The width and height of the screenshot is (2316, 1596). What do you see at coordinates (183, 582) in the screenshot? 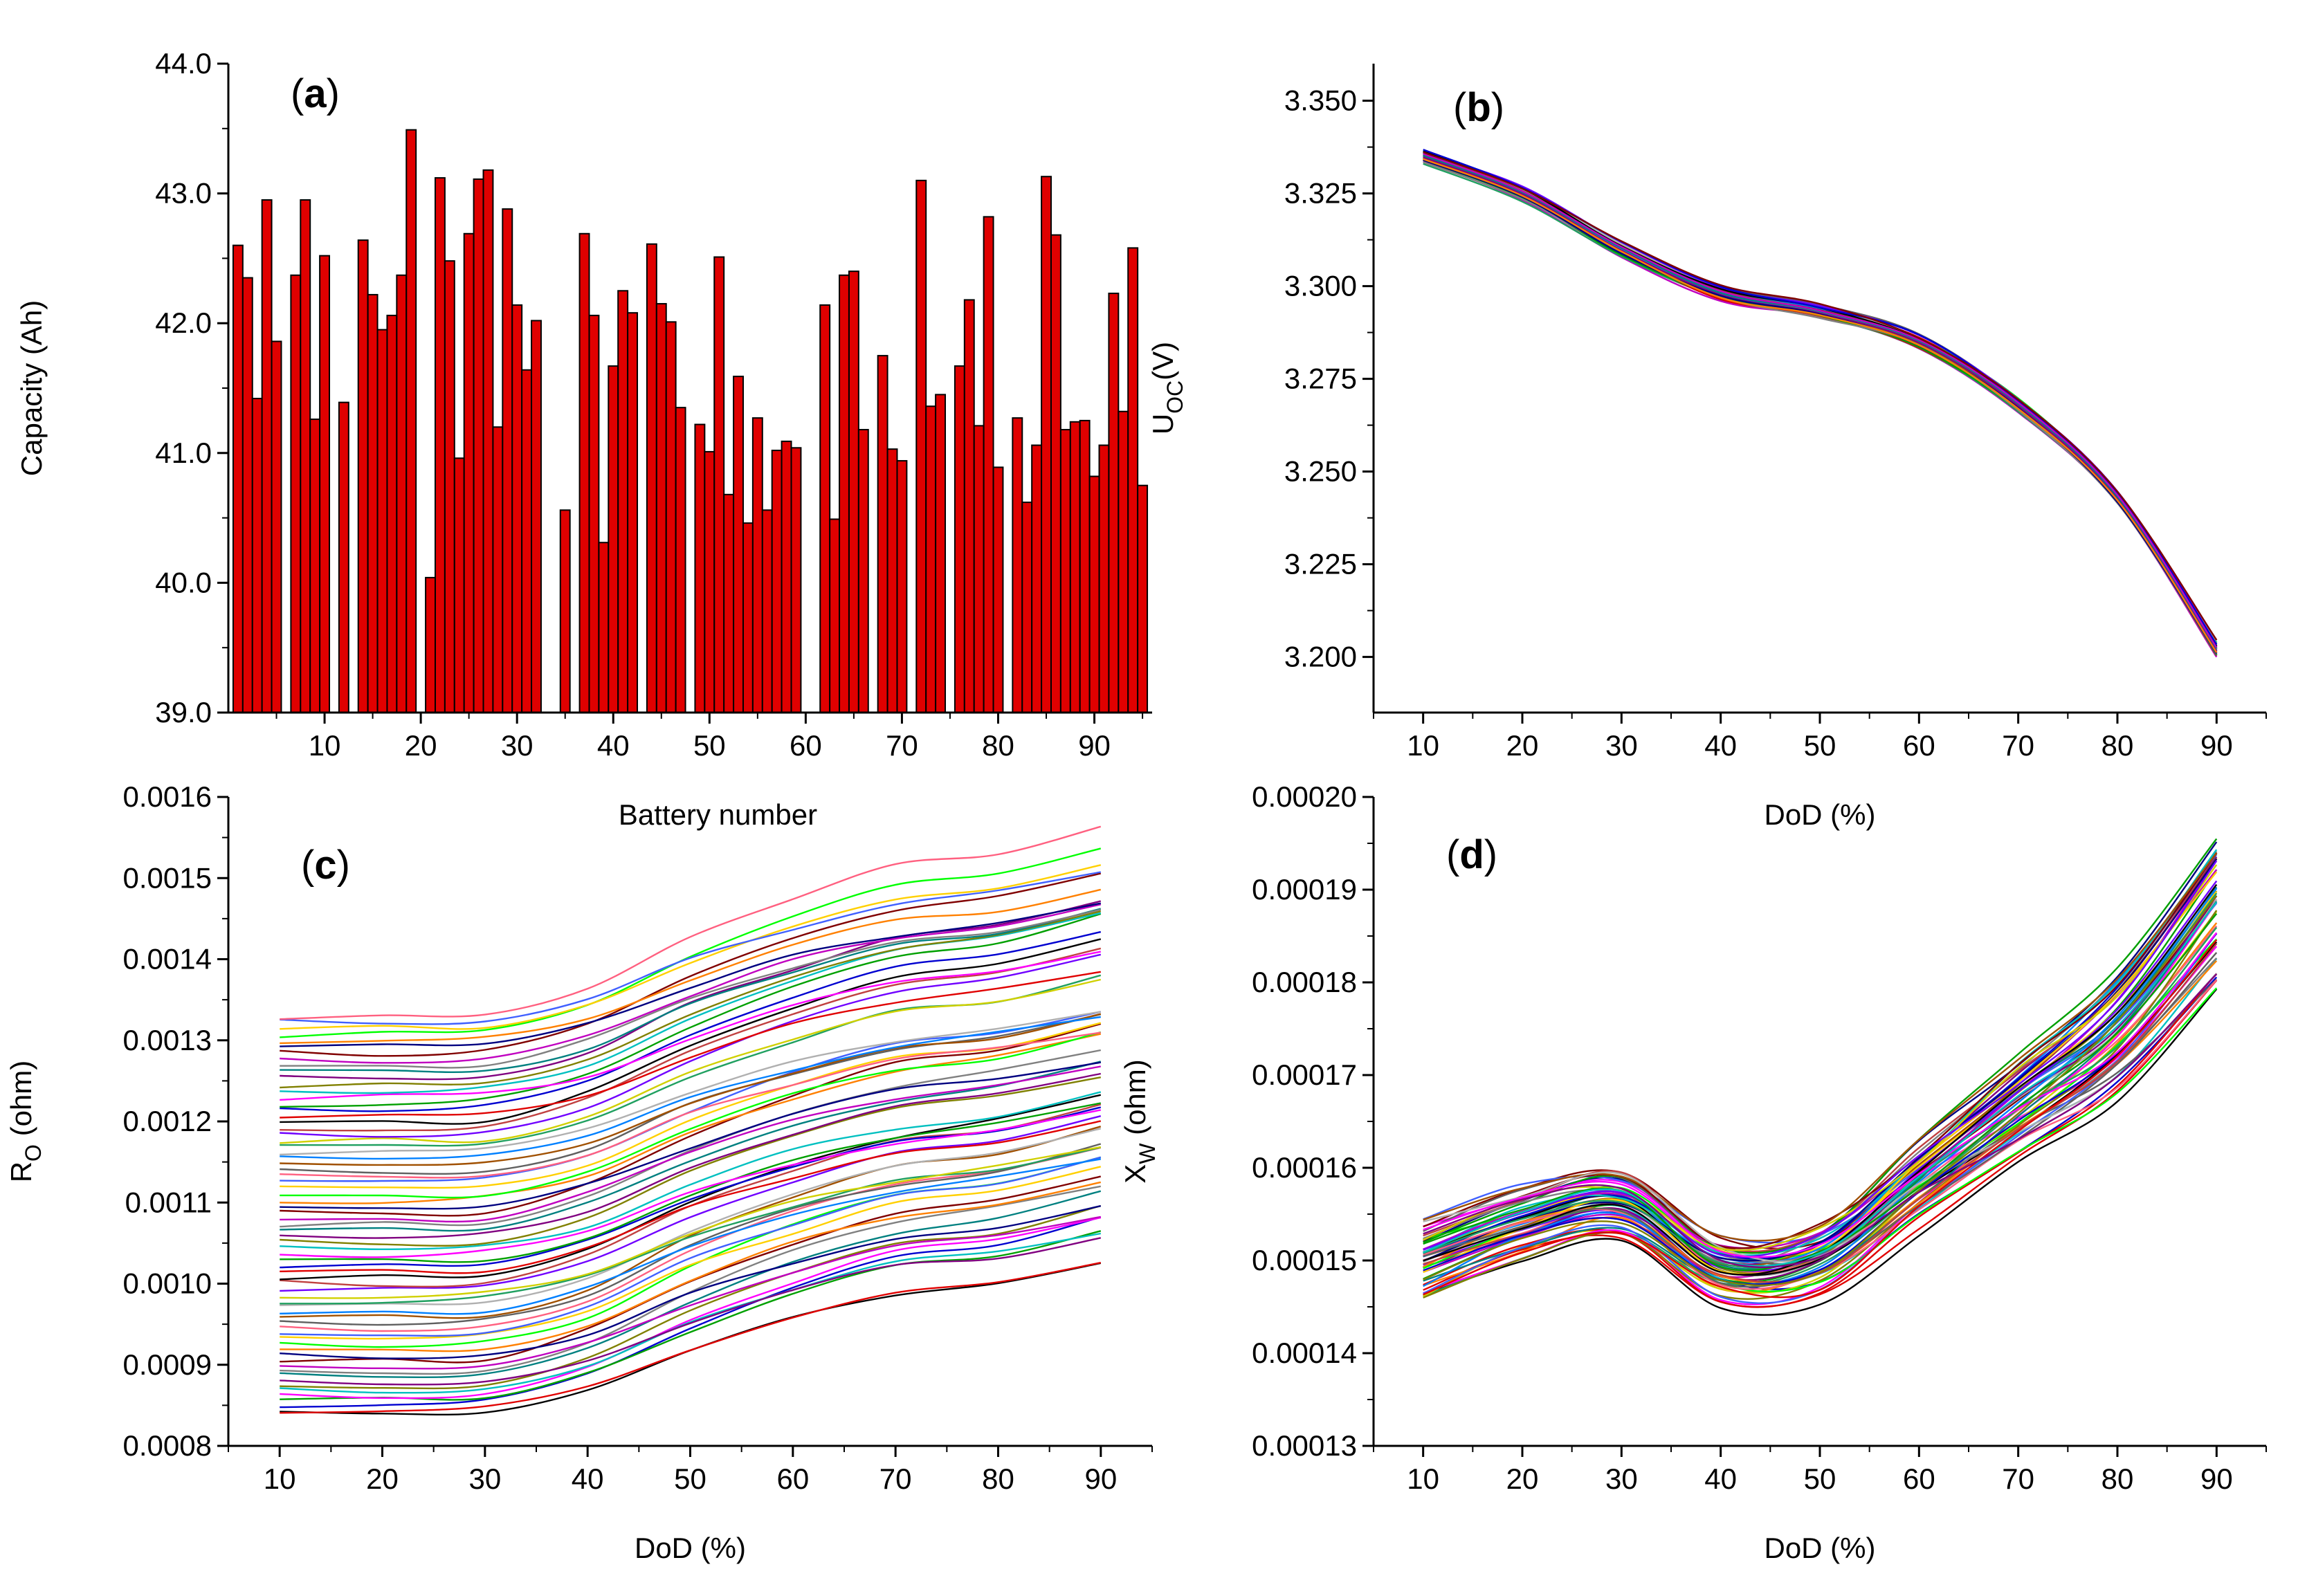
I see `y-tick-label: 40.0` at bounding box center [183, 582].